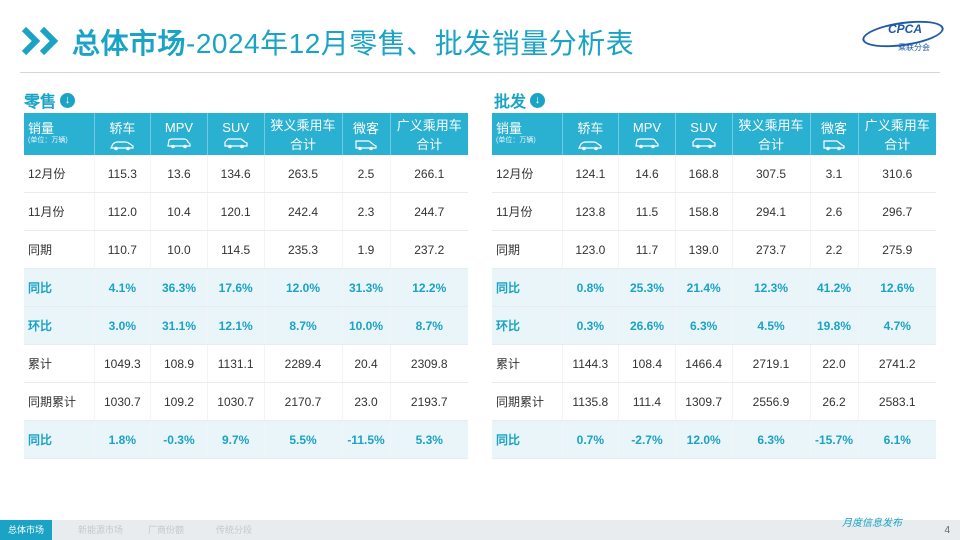  I want to click on slide-header: 总体市场-2024年12月零售、批发销量分析表 CPCA 乘联分会, so click(480, 39).